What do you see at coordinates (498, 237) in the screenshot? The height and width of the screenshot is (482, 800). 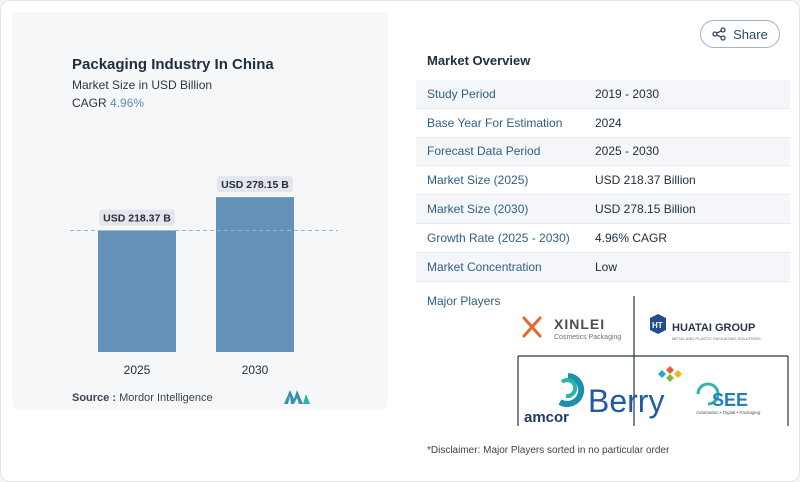 I see `overview-row-label: Growth Rate (2025 - 2030)` at bounding box center [498, 237].